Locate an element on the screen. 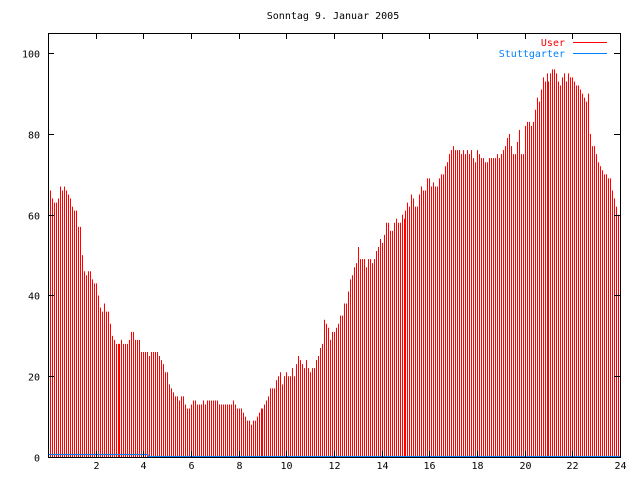 Image resolution: width=640 pixels, height=480 pixels. x-tick-label: 12 is located at coordinates (334, 466).